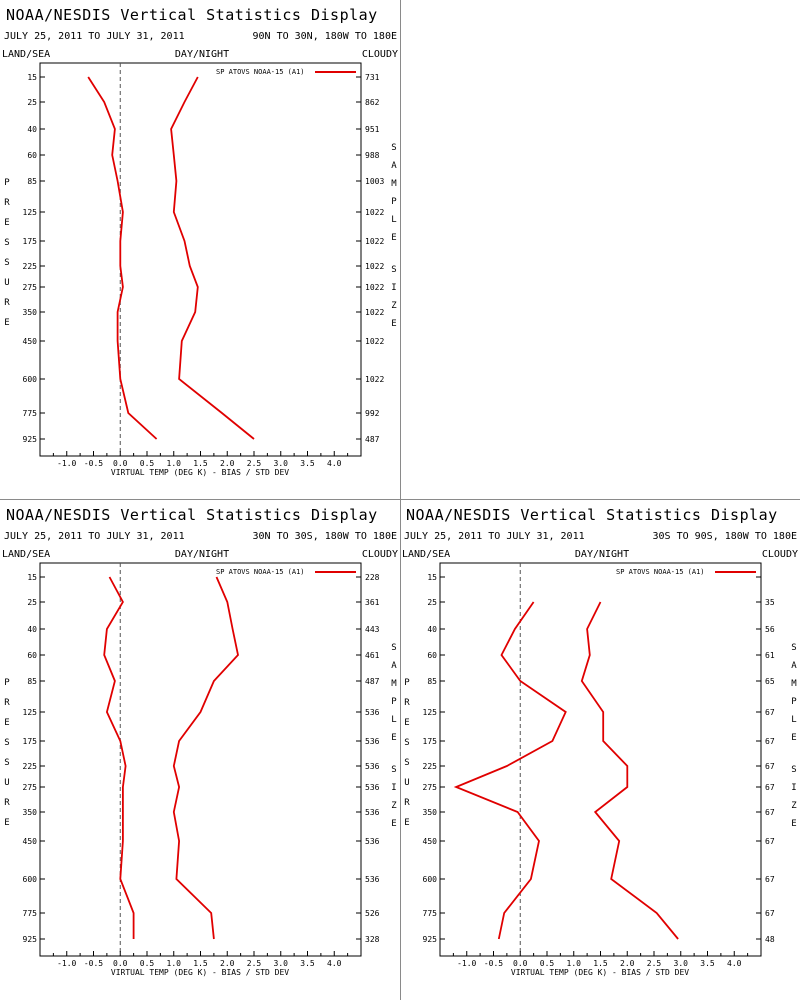  What do you see at coordinates (30, 413) in the screenshot?
I see `pressure-label: 775` at bounding box center [30, 413].